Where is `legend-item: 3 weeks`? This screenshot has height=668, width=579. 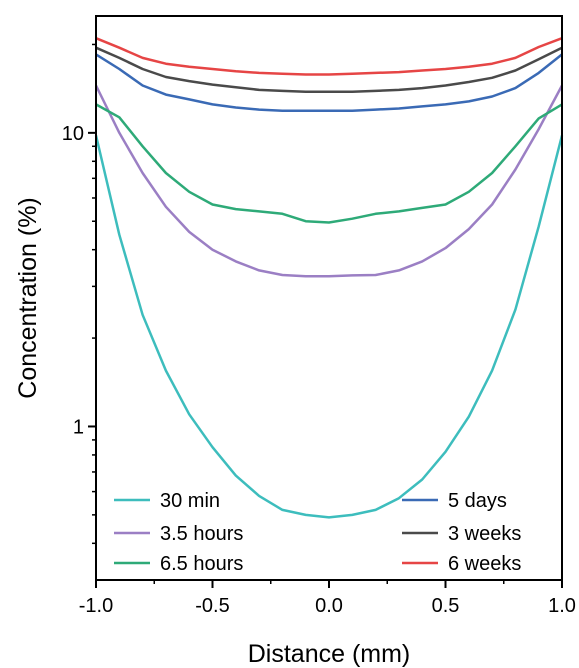 legend-item: 3 weeks is located at coordinates (461, 534).